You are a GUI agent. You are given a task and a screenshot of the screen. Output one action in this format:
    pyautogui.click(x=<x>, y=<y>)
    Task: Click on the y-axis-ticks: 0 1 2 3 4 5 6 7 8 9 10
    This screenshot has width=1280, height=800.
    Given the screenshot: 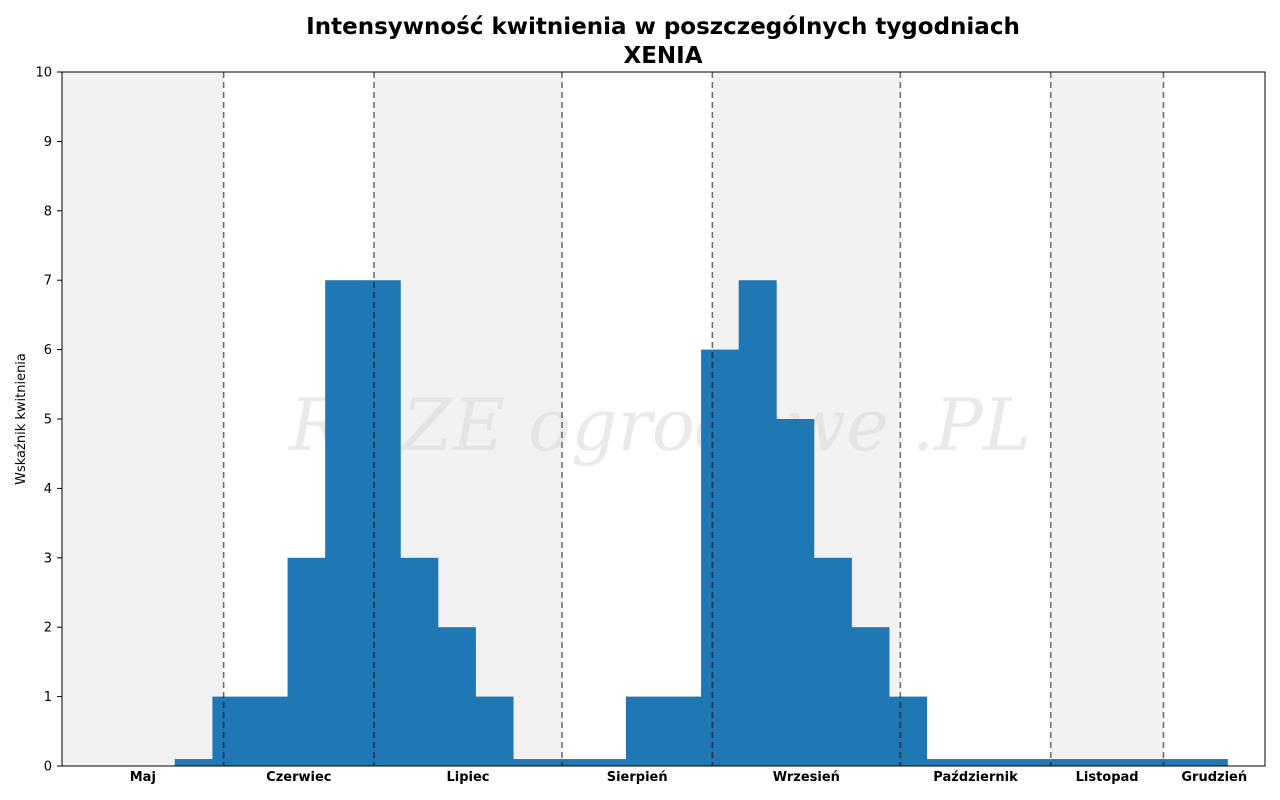 What is the action you would take?
    pyautogui.click(x=48, y=420)
    